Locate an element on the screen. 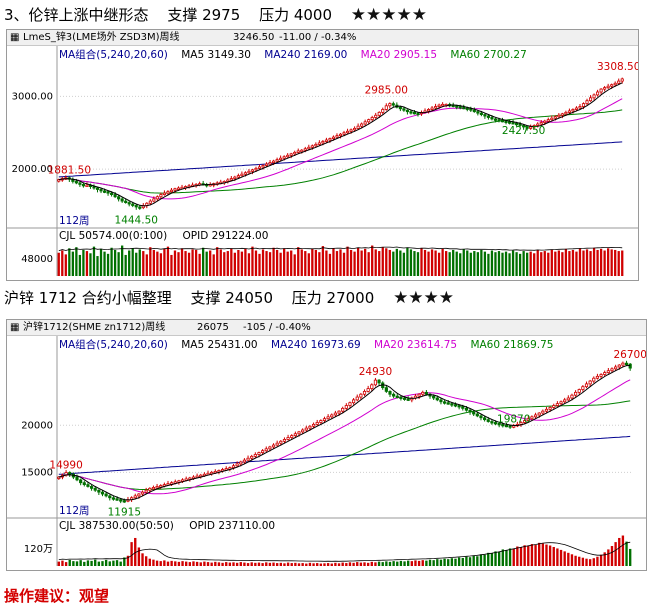 The height and width of the screenshot is (611, 665). chart1-change: -11.00 / -0.34% is located at coordinates (318, 37).